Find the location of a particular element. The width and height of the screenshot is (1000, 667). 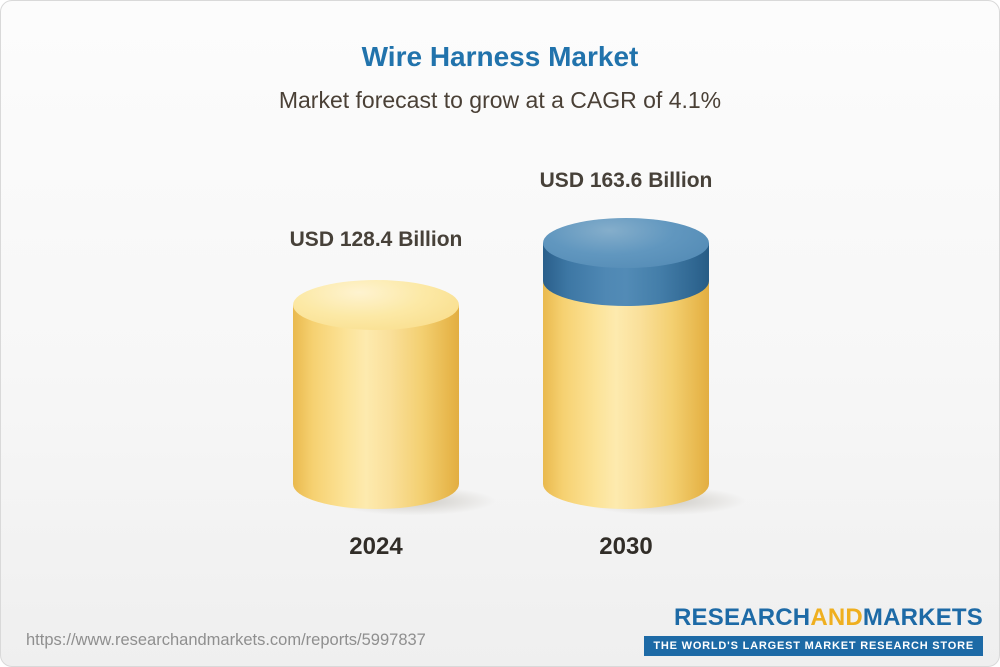

logo-wordmark: RESEARCHANDMARKETS is located at coordinates (828, 618).